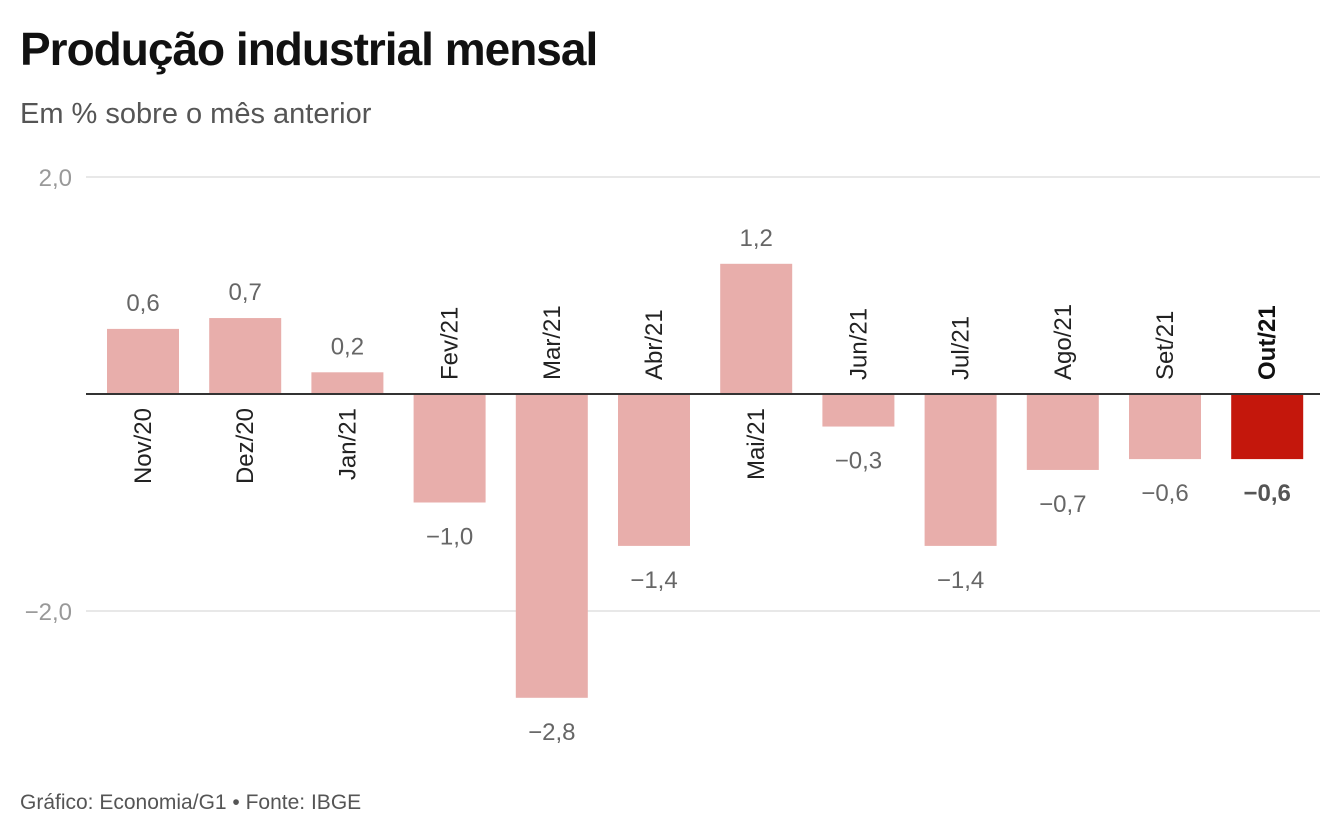 This screenshot has height=840, width=1340. I want to click on value-label: 0,7, so click(245, 292).